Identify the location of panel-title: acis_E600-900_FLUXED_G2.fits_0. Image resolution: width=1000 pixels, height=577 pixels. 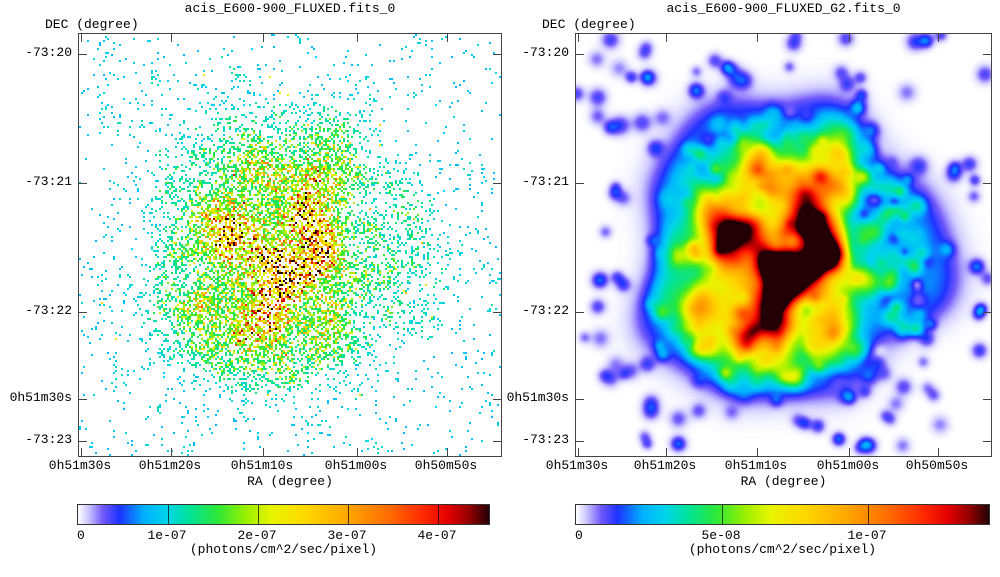
(783, 8).